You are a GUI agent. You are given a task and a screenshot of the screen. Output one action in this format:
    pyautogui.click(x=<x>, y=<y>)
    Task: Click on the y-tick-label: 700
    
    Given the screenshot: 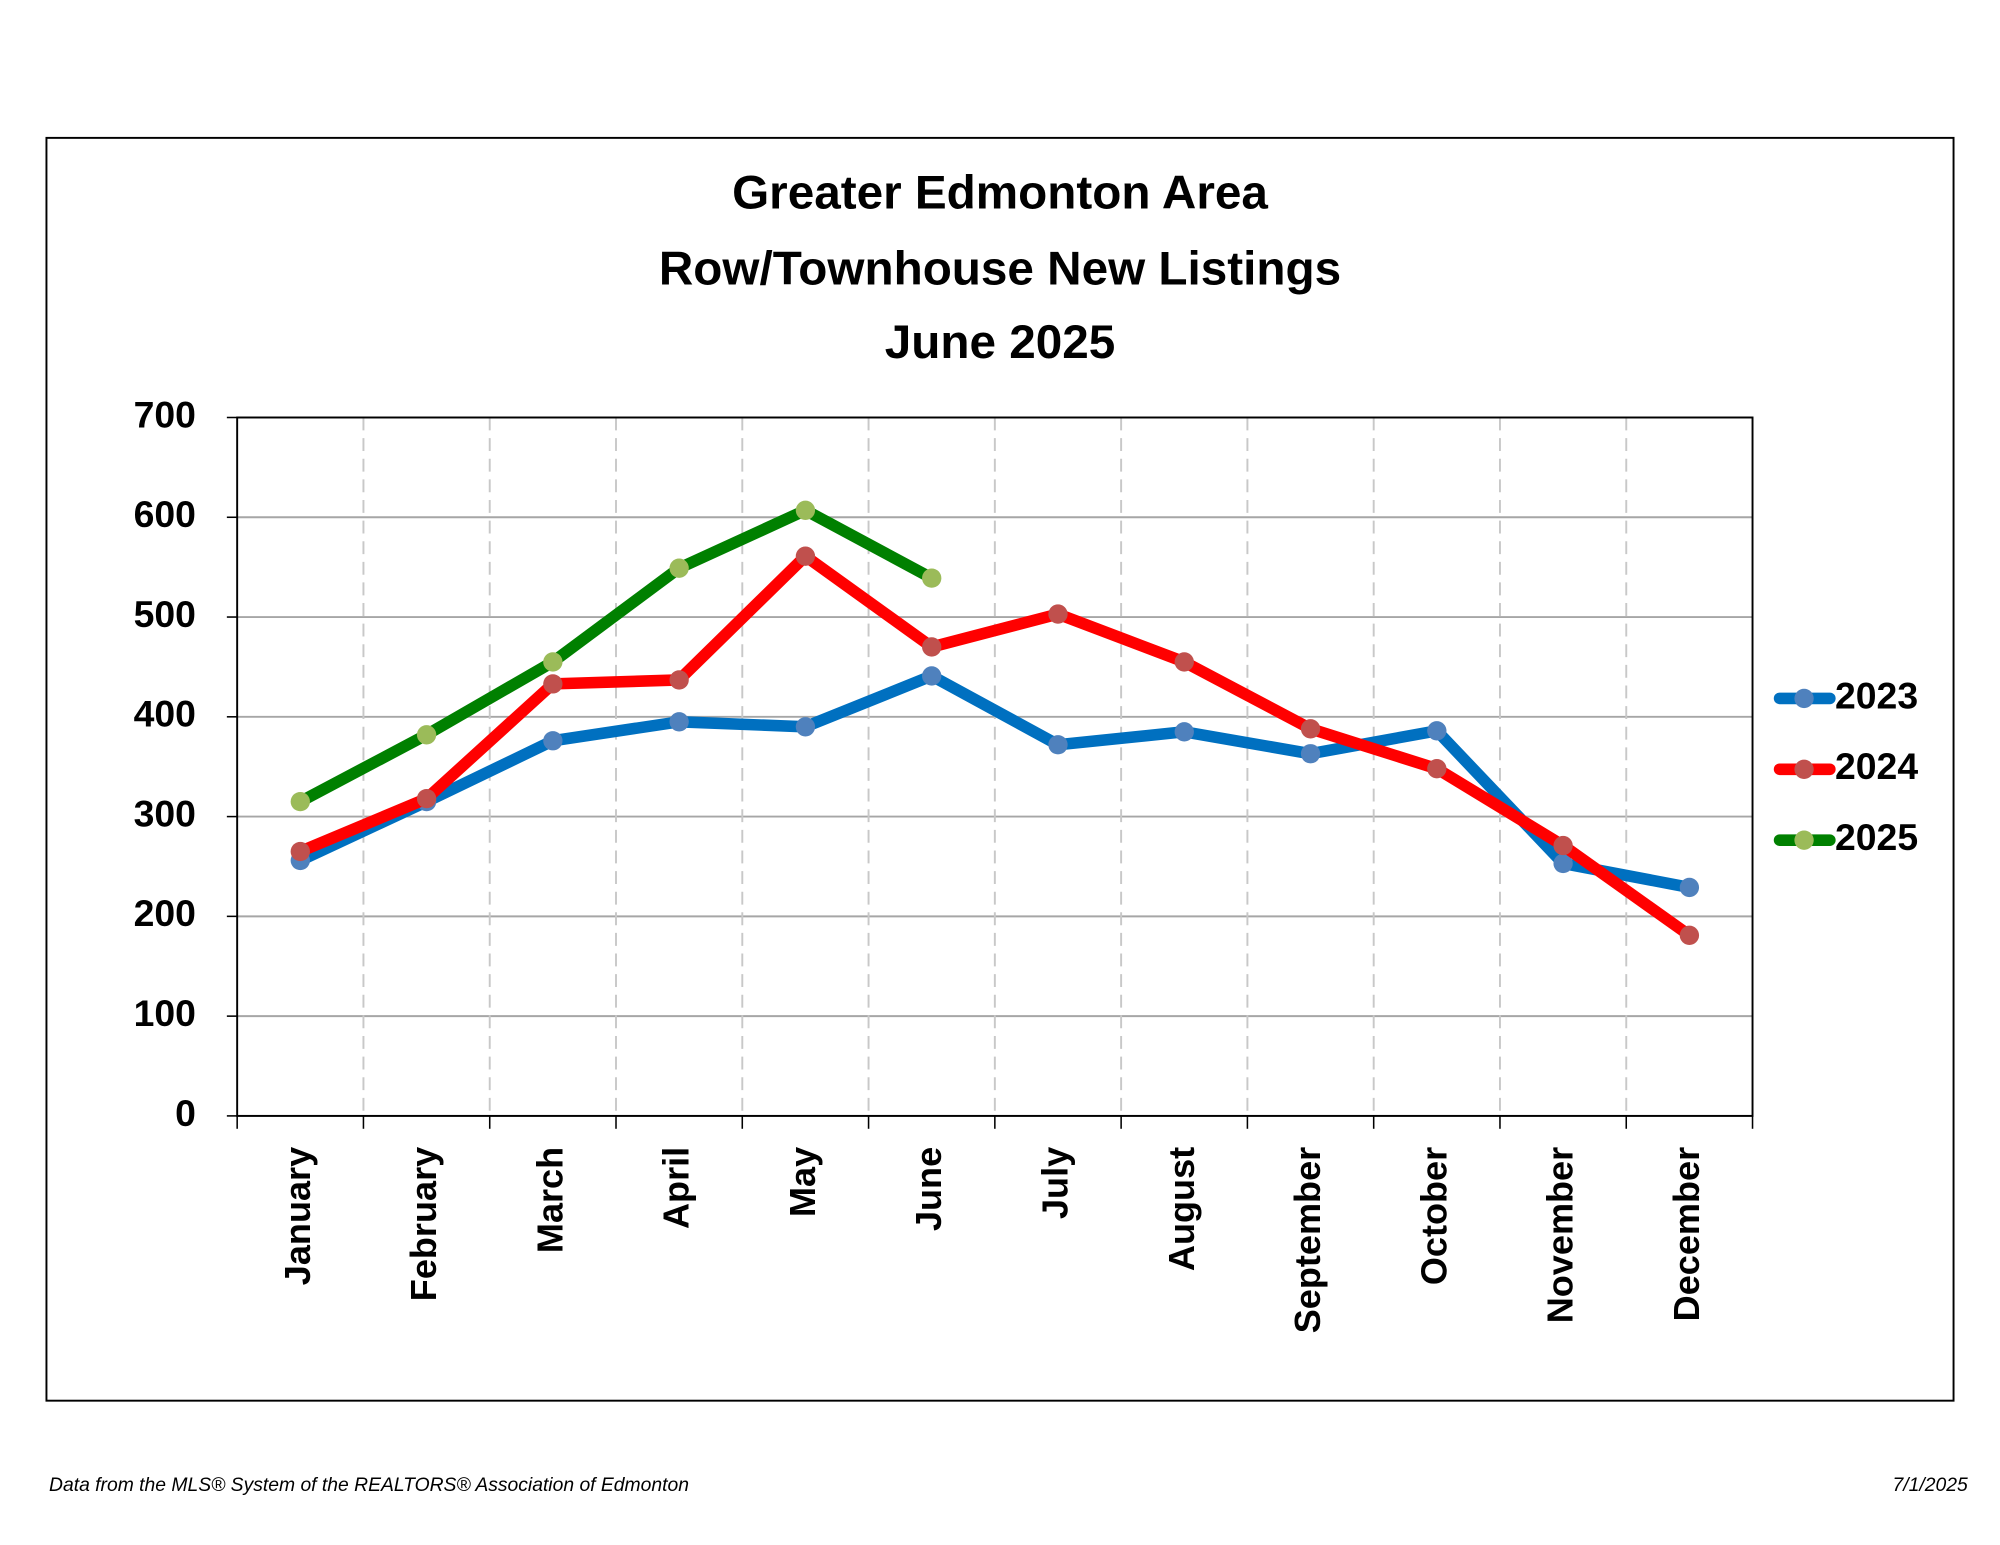 What is the action you would take?
    pyautogui.click(x=165, y=414)
    